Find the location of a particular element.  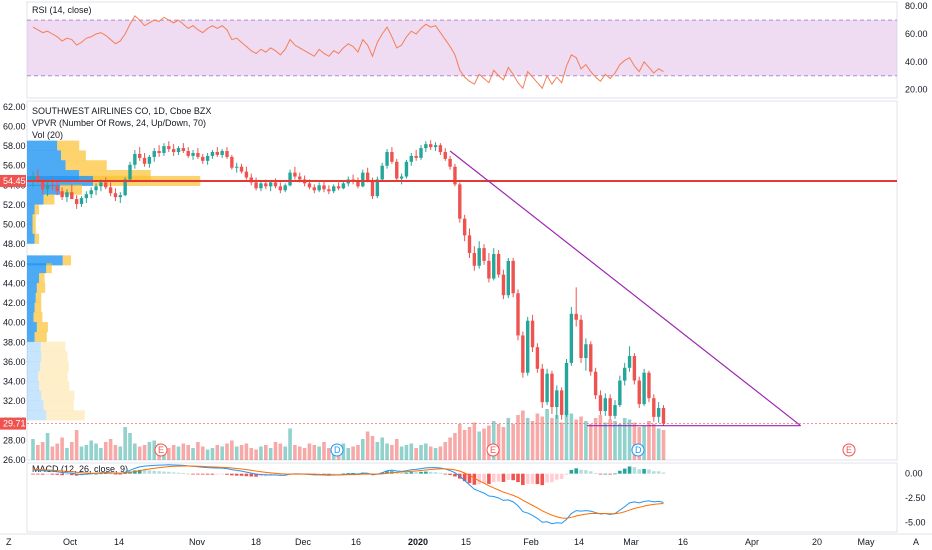

event-marker-label: E is located at coordinates (161, 450).